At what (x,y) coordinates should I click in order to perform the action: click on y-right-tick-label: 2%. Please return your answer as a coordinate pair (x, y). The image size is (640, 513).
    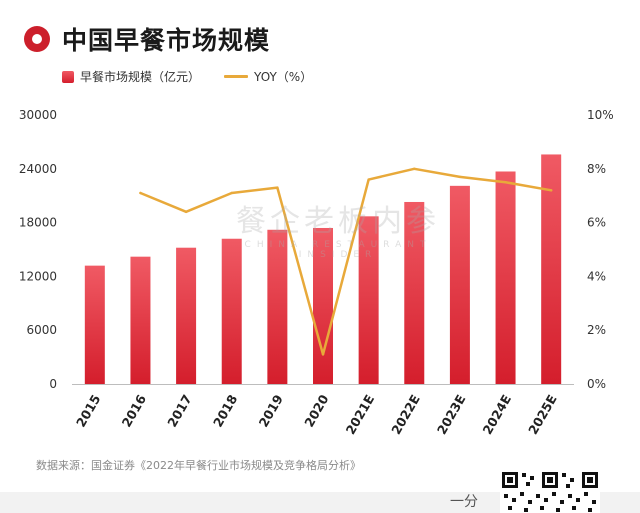
    Looking at the image, I should click on (596, 330).